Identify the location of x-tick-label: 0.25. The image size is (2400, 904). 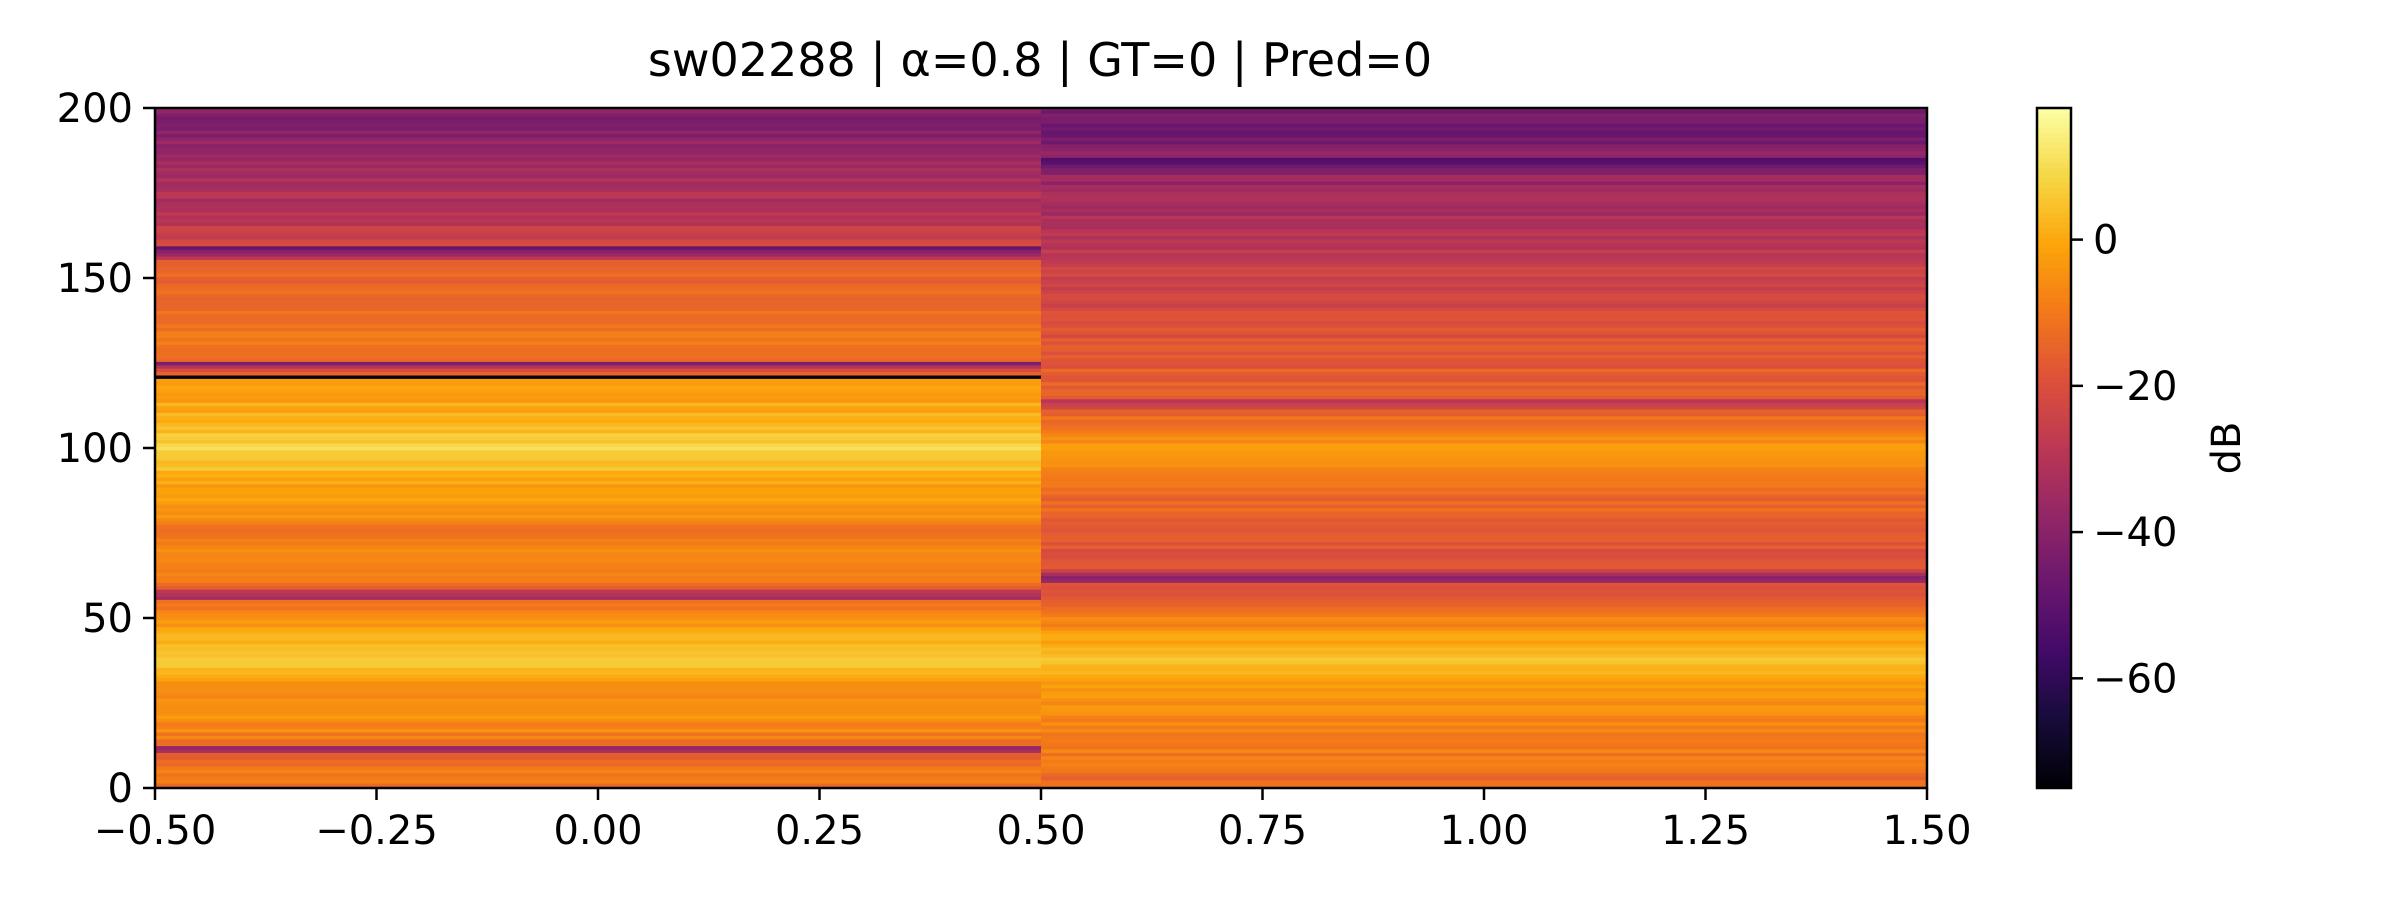
(819, 831).